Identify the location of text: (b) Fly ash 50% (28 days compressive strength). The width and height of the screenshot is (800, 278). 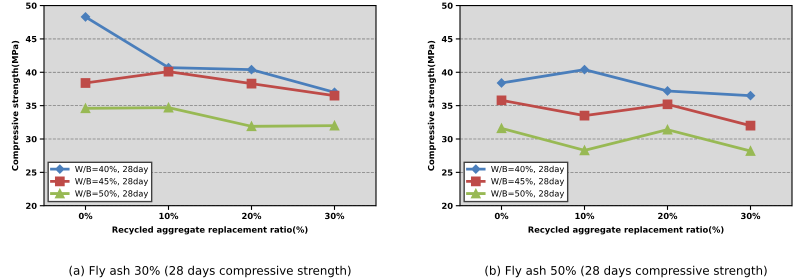
(626, 272).